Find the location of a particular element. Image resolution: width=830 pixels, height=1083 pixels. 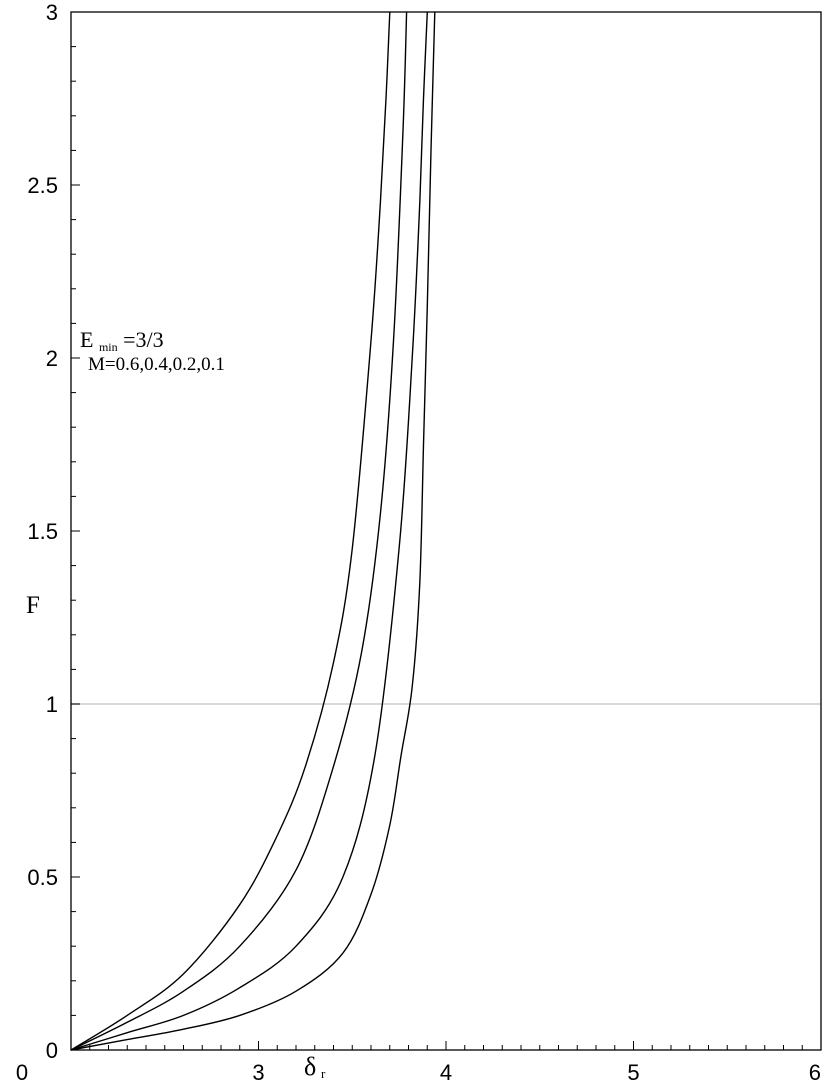

y-axis-label: F is located at coordinates (33, 605).